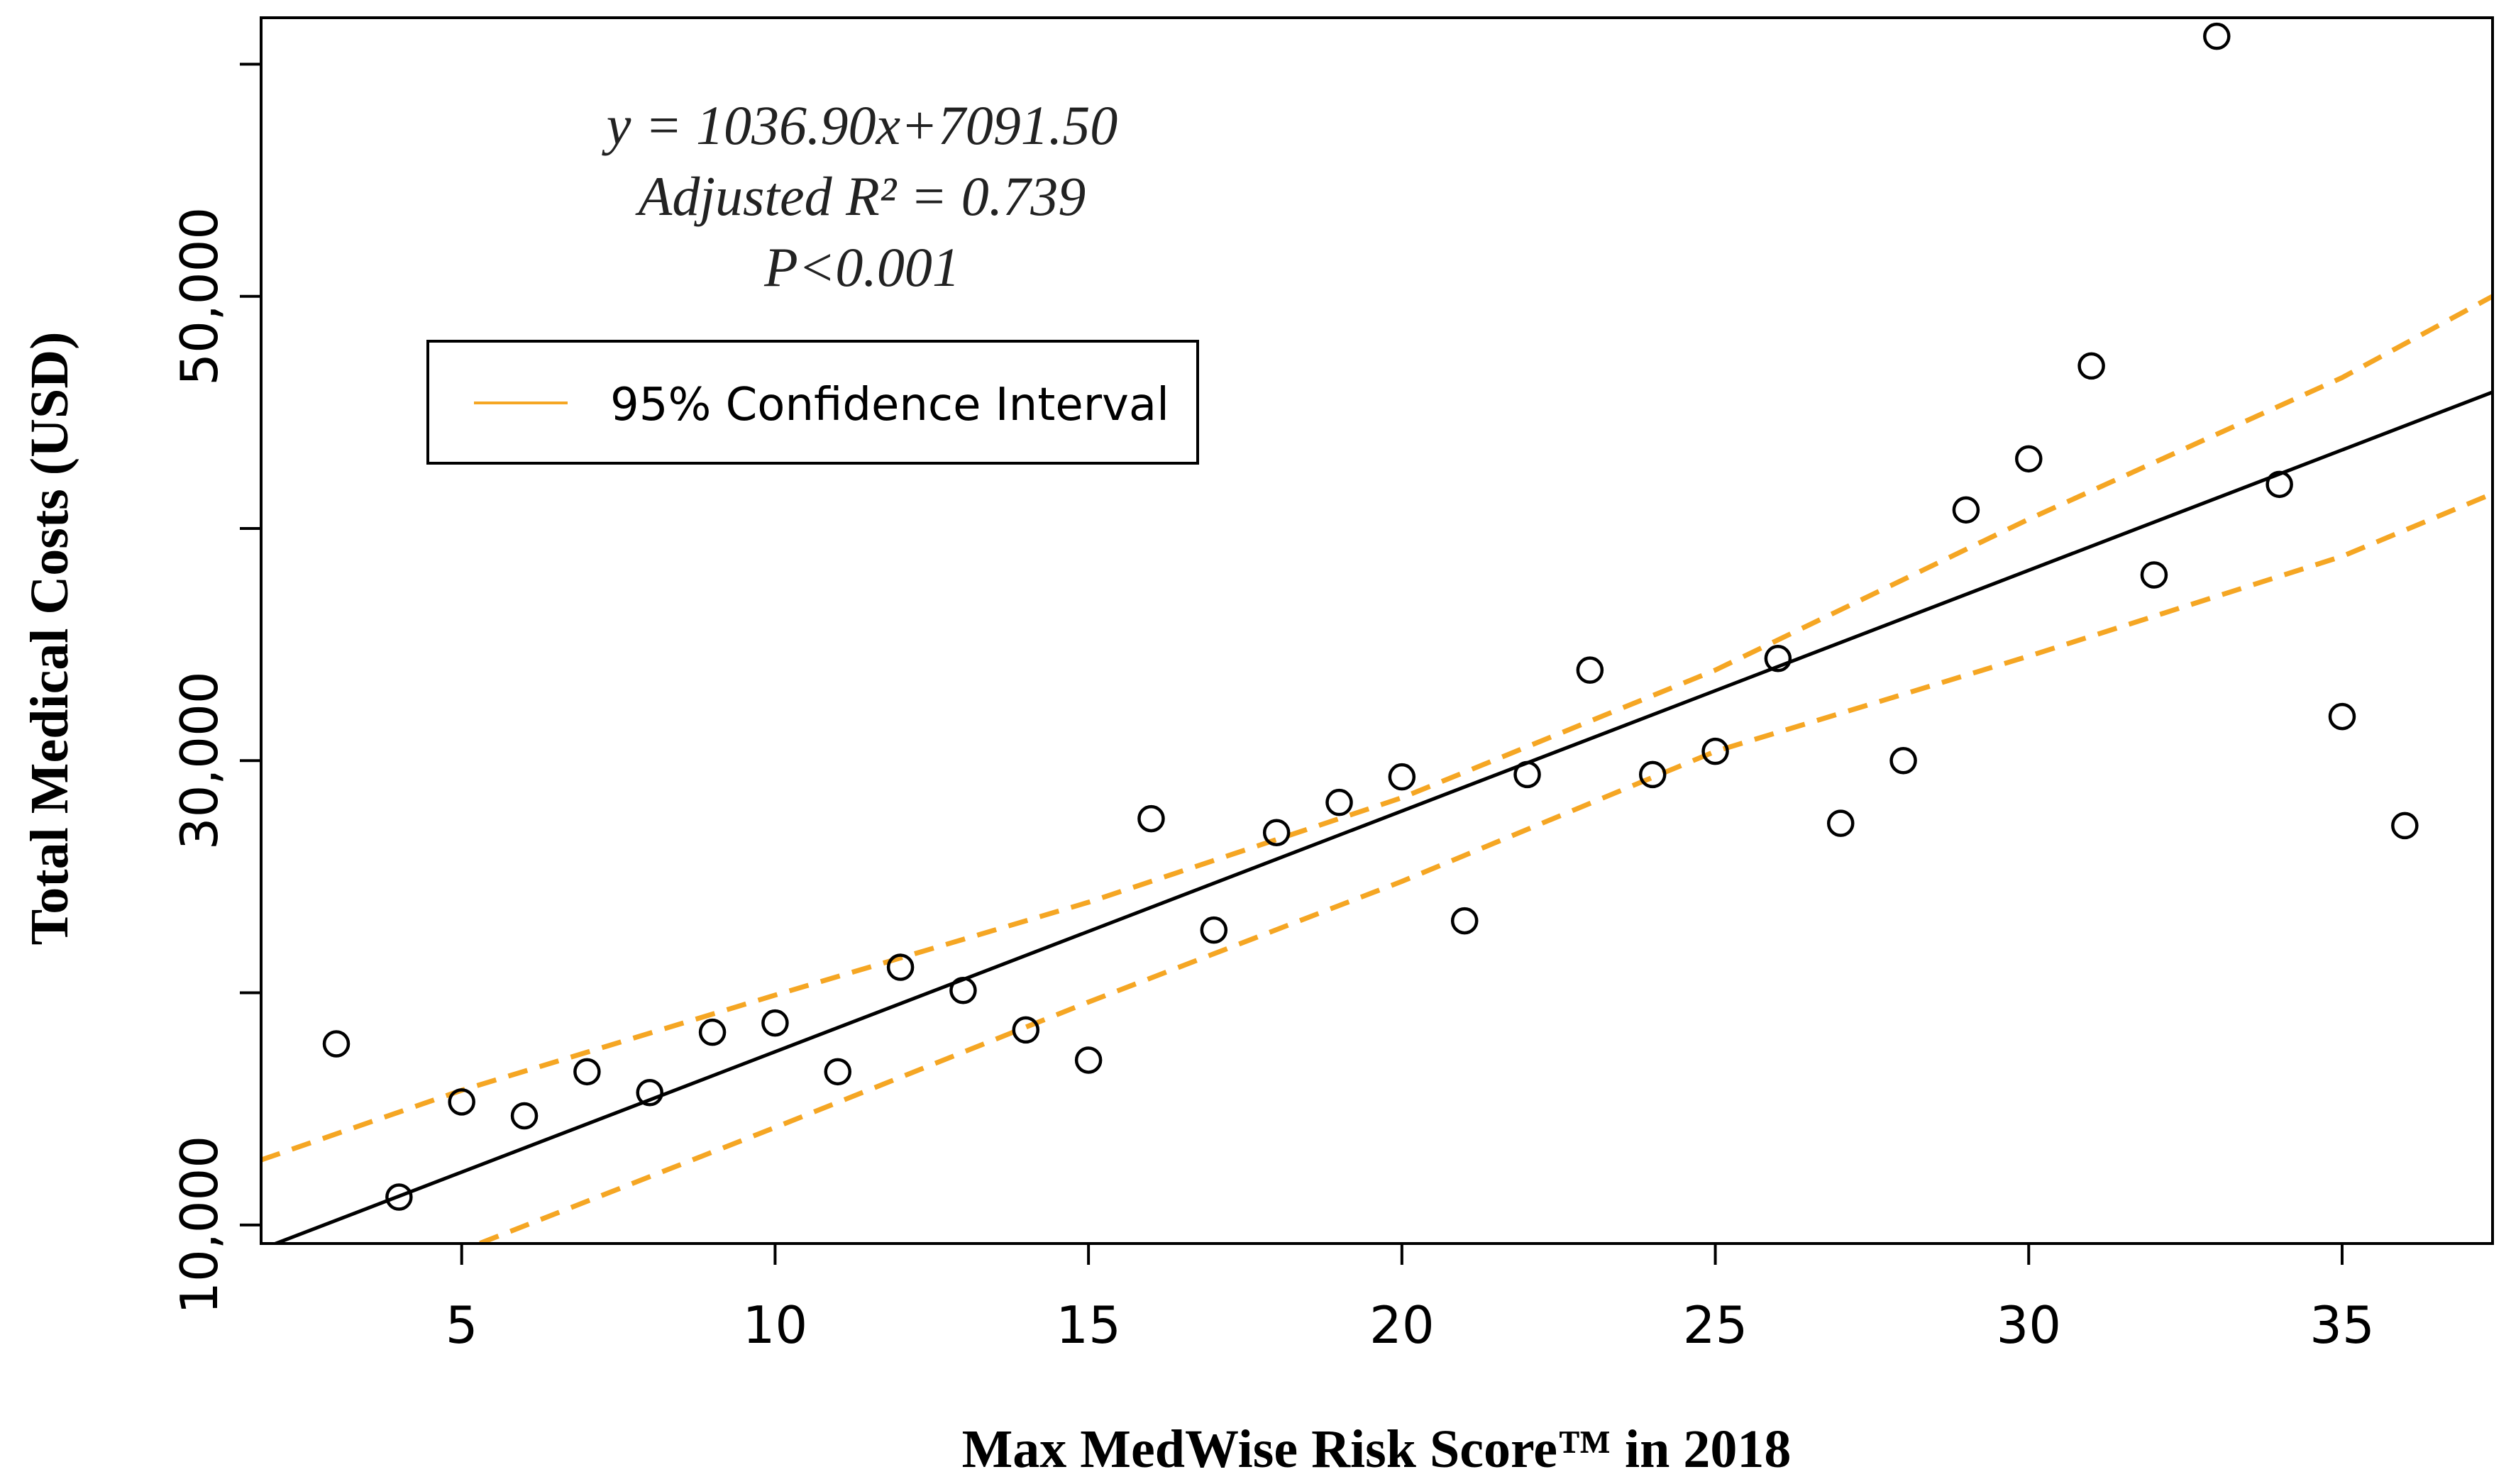  I want to click on x-tick-label: 10, so click(775, 1325).